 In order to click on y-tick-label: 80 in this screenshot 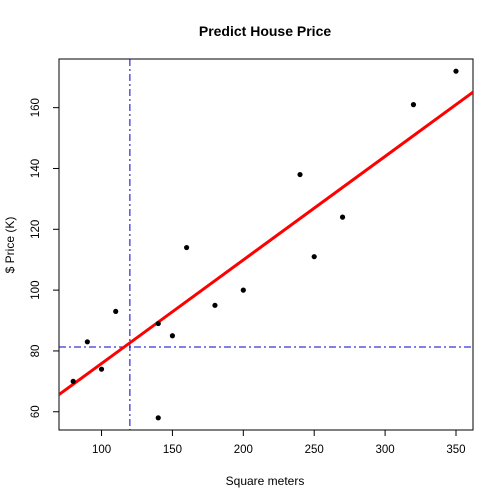, I will do `click(36, 351)`.